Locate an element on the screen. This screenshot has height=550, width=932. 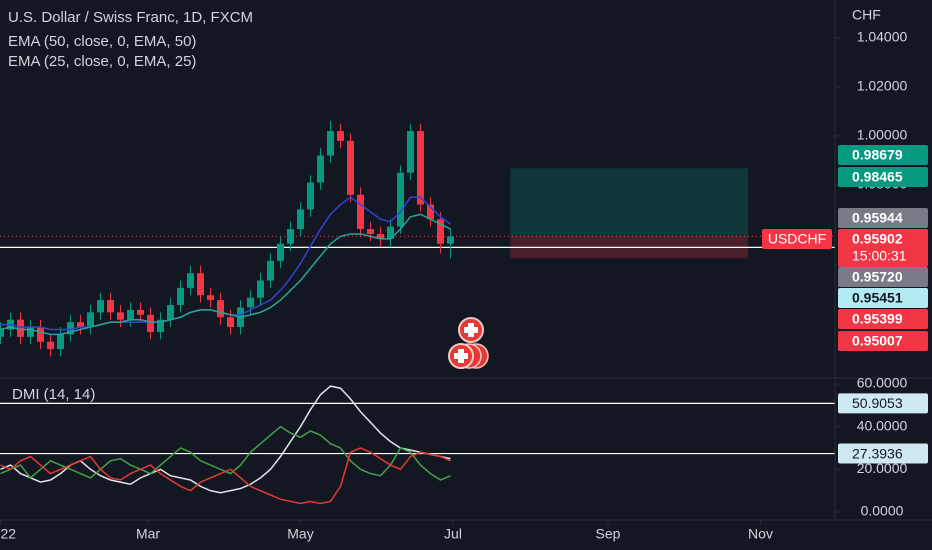
x-tick-label: May is located at coordinates (300, 534).